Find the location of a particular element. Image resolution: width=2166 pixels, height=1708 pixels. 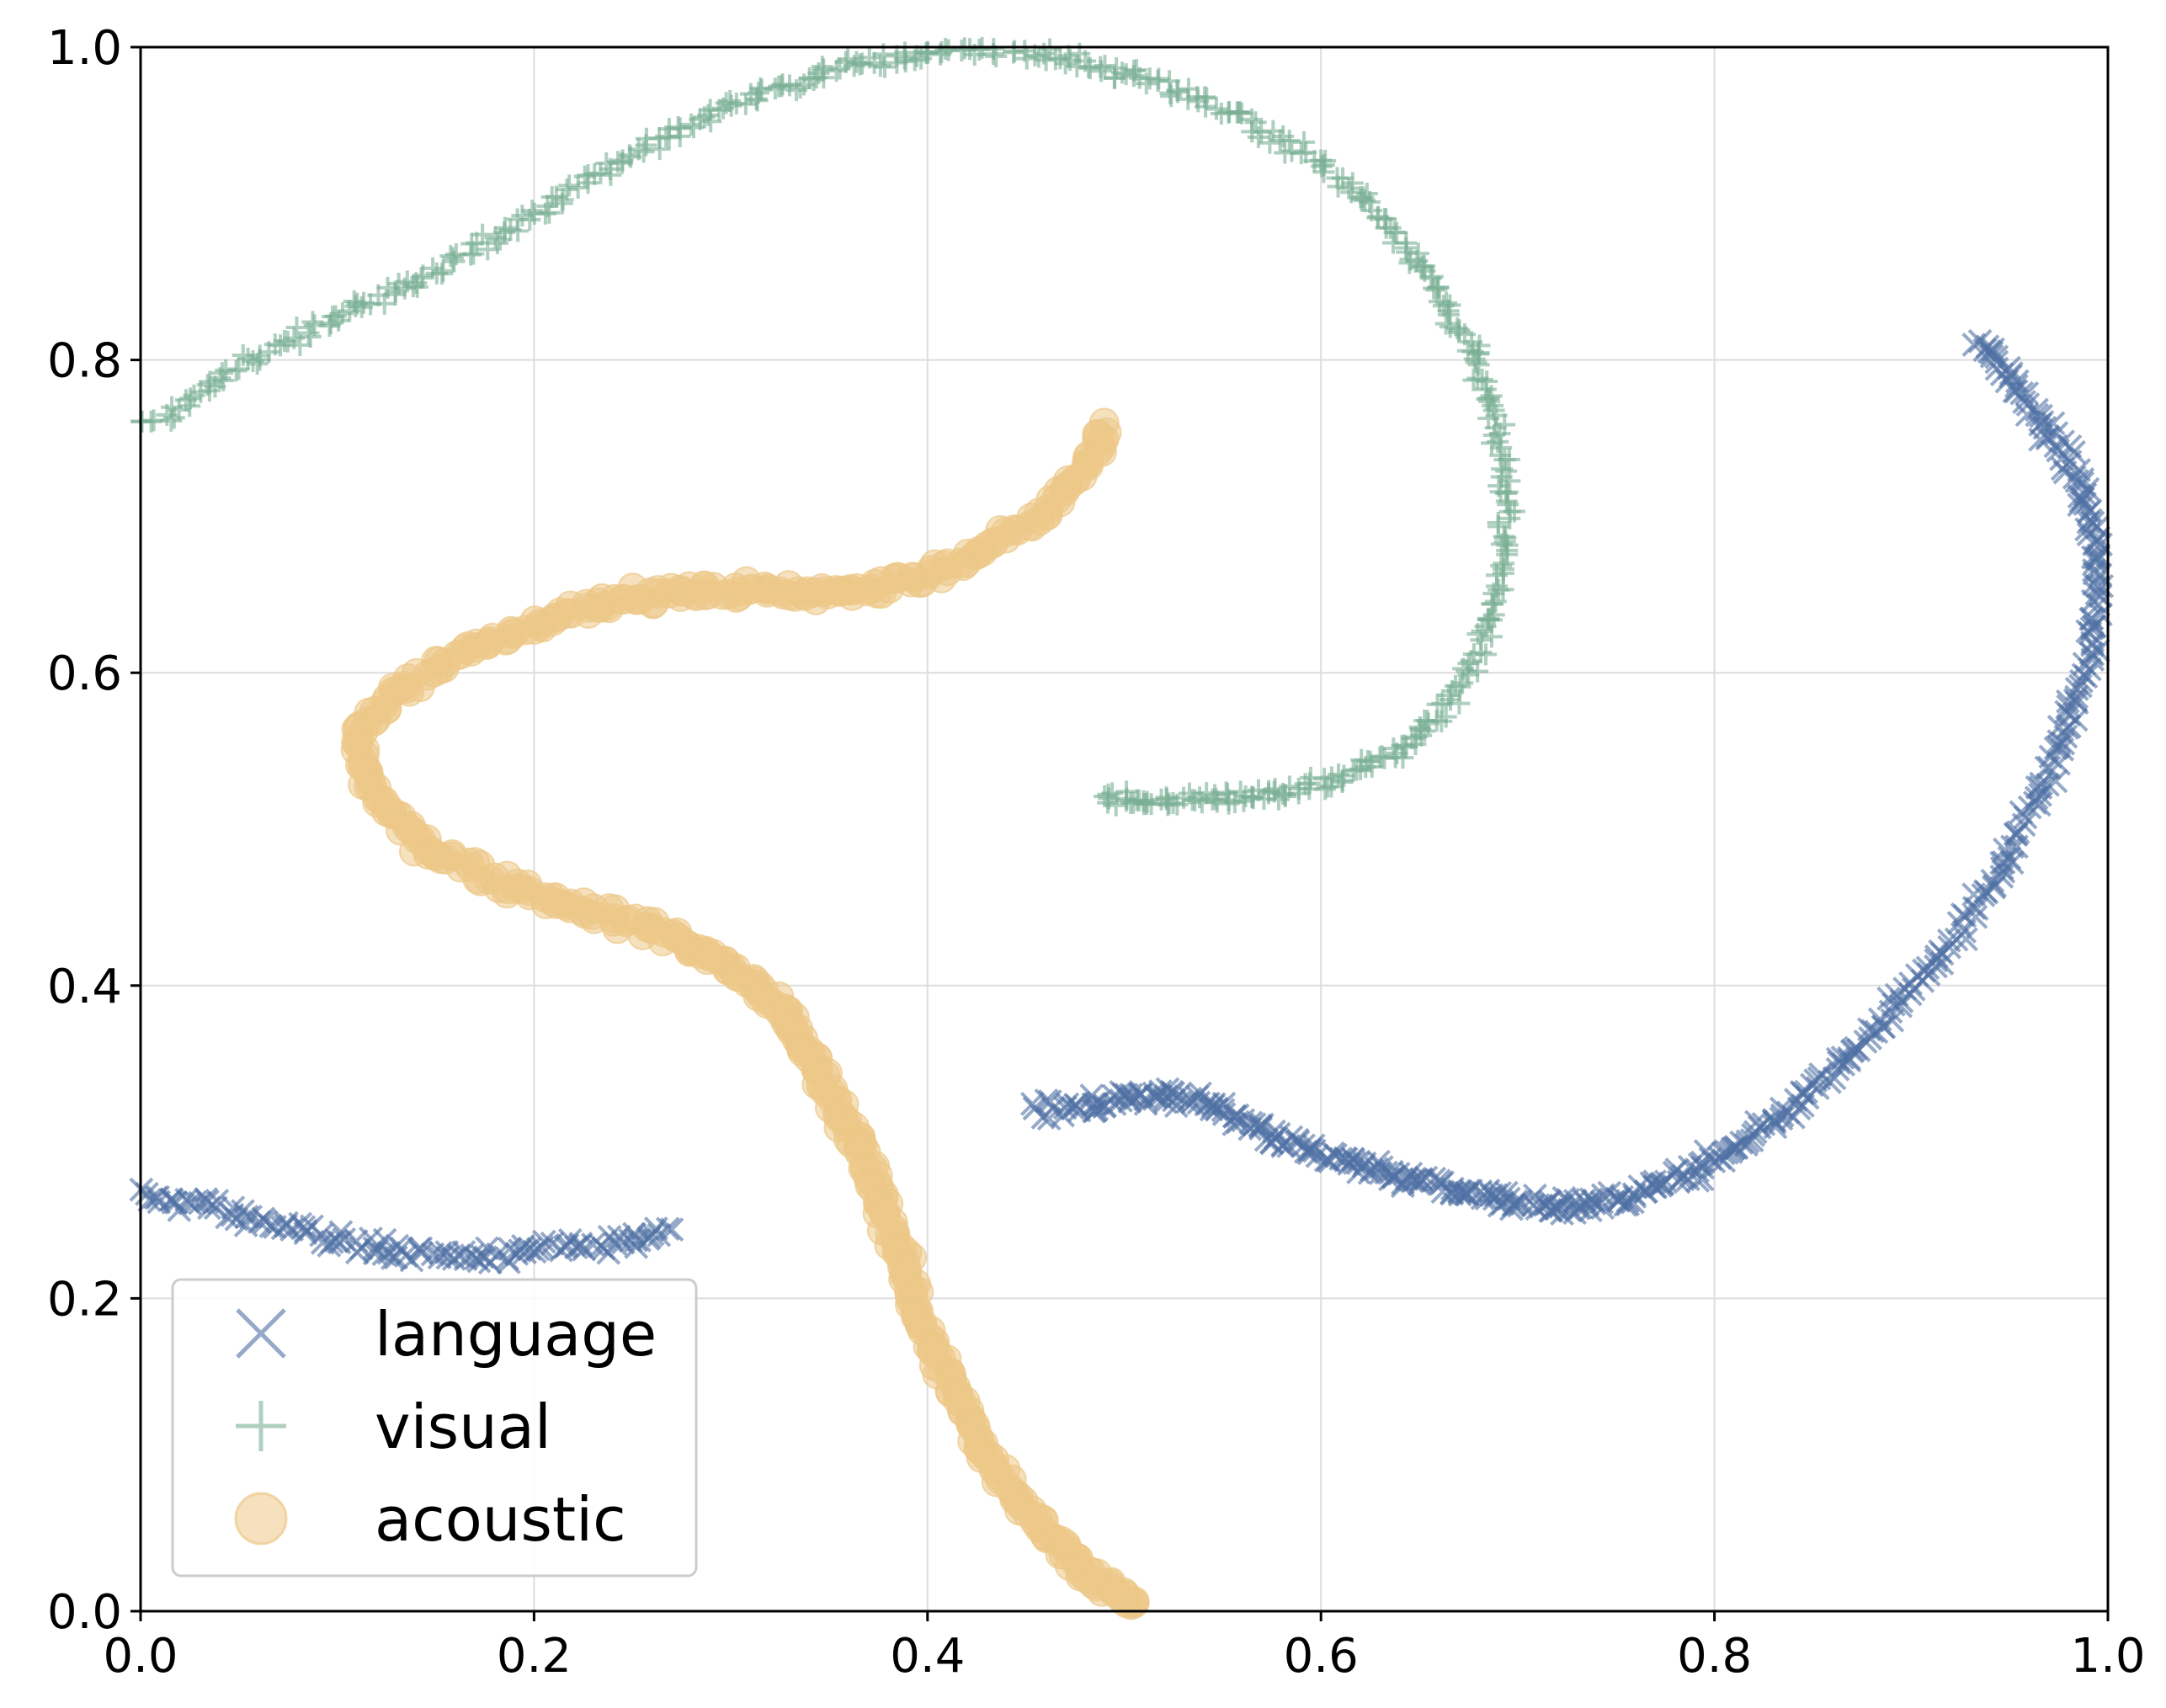

y-tick-label: 0.2 is located at coordinates (84, 1299).